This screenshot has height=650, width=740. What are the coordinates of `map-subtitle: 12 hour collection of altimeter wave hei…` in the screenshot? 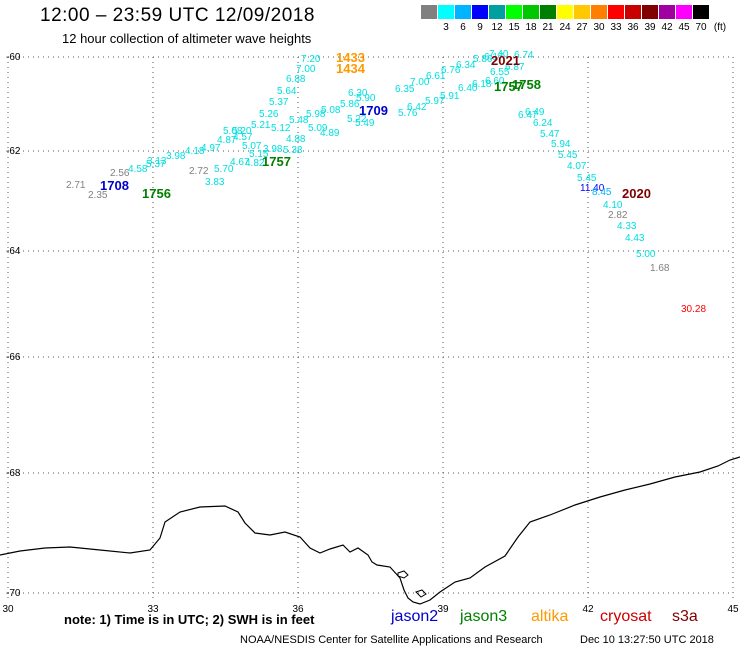 It's located at (187, 38).